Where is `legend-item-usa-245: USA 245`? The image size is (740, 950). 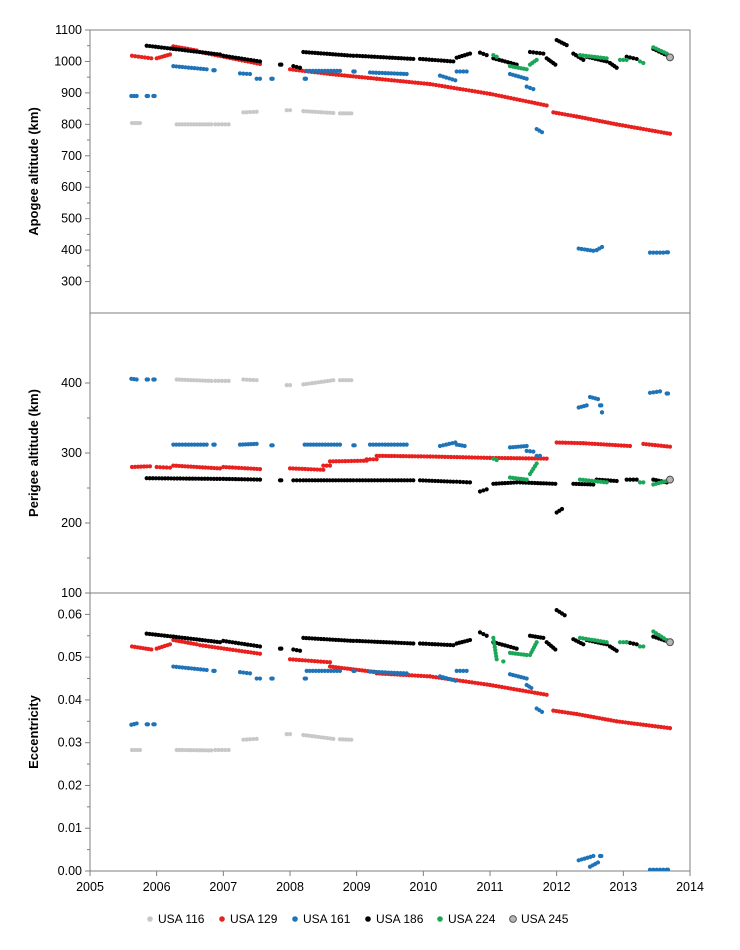
legend-item-usa-245: USA 245 is located at coordinates (539, 919).